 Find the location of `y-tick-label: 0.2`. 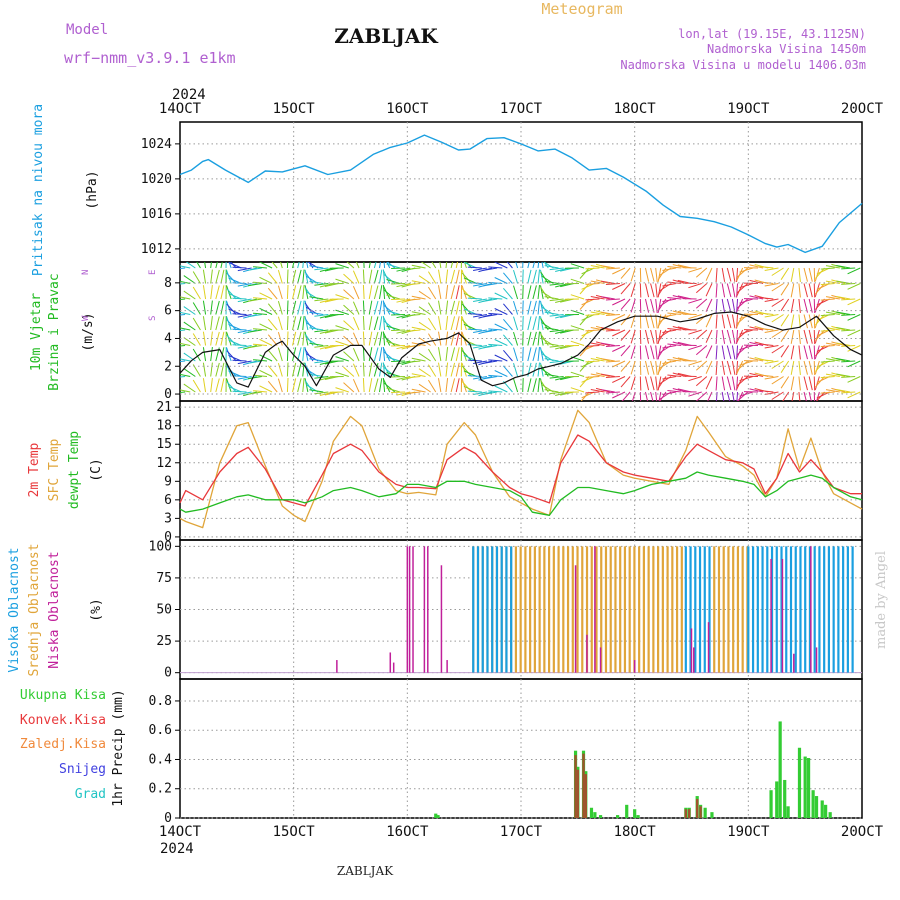

y-tick-label: 0.2 is located at coordinates (160, 789).